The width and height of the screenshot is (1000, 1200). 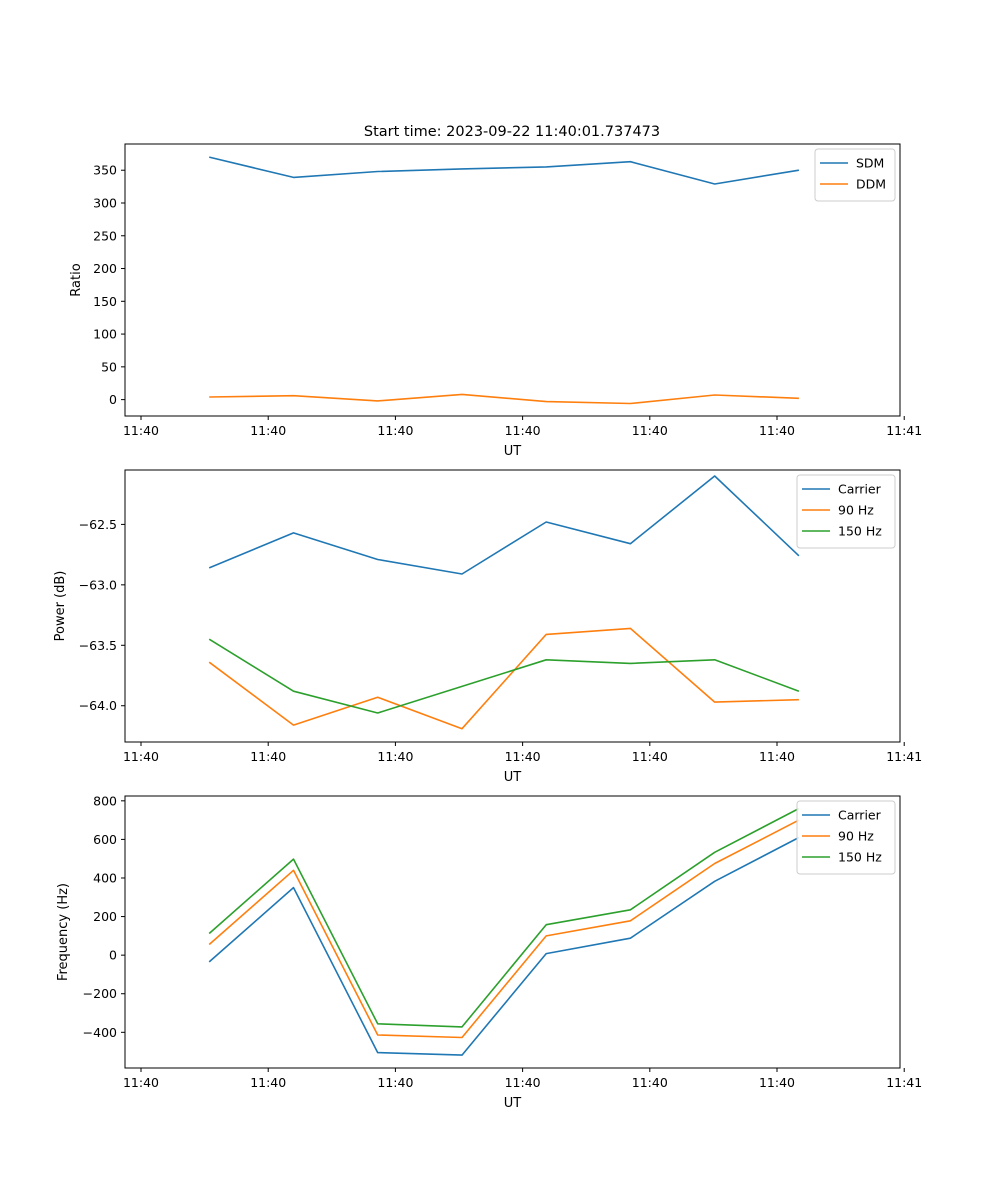 I want to click on y-tick-label: 200, so click(x=105, y=268).